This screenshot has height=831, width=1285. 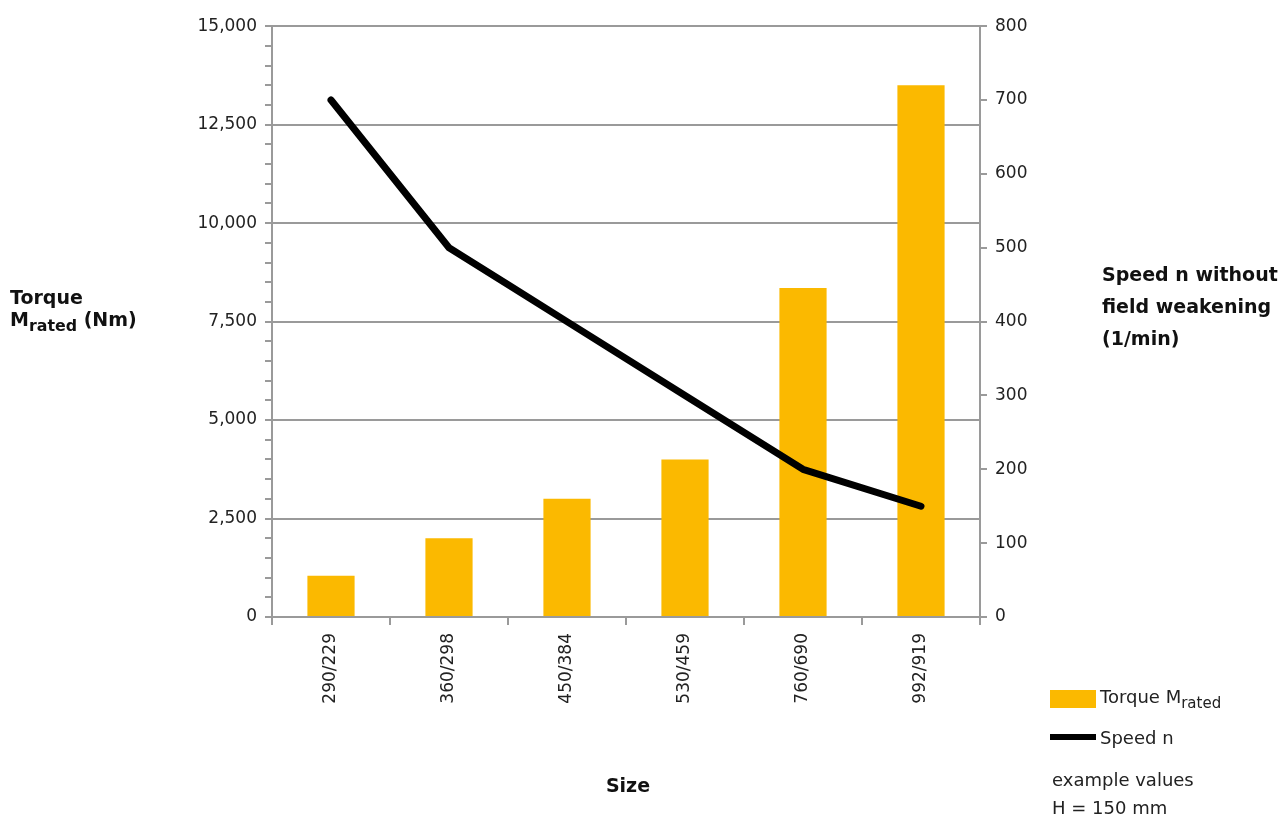 I want to click on y2-tick-label: 0, so click(x=1000, y=615).